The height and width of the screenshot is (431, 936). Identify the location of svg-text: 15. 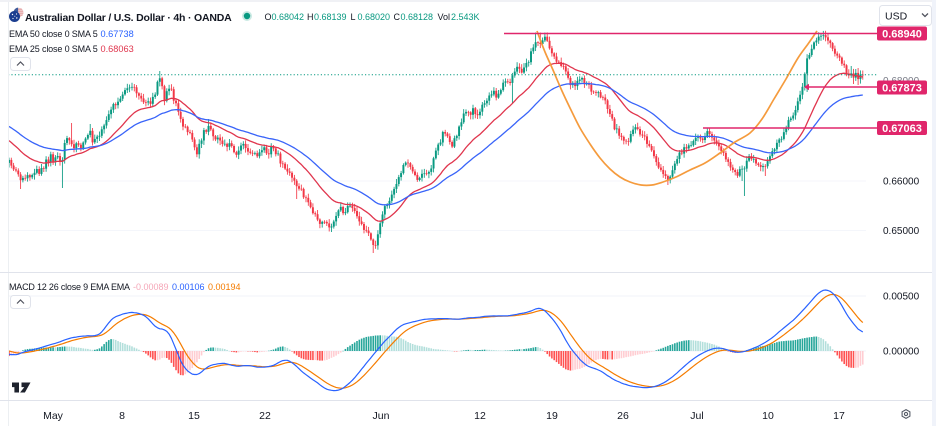
(194, 416).